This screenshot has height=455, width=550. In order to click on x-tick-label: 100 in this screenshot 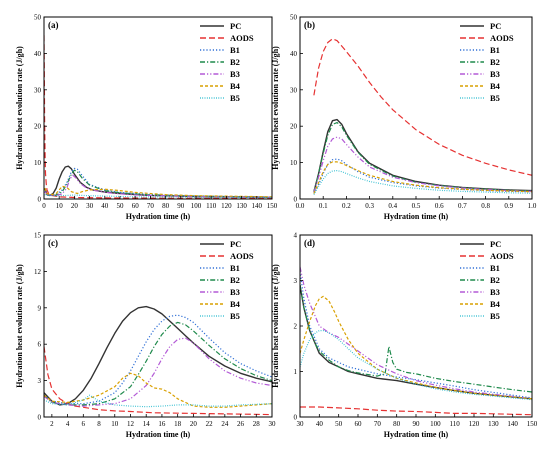, I will do `click(435, 424)`.